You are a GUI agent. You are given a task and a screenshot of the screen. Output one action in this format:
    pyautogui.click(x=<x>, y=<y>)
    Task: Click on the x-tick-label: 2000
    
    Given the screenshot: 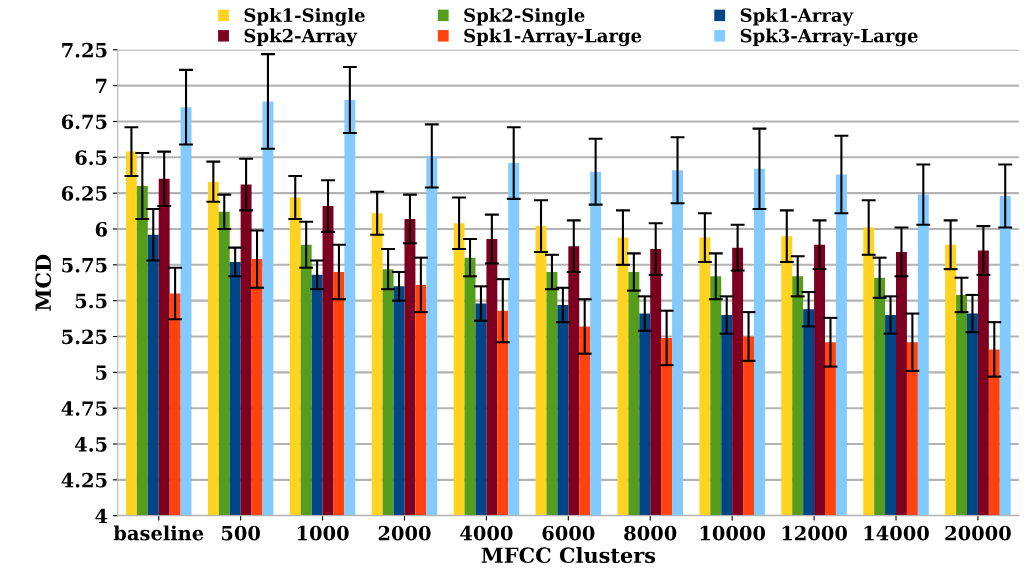 What is the action you would take?
    pyautogui.click(x=404, y=533)
    